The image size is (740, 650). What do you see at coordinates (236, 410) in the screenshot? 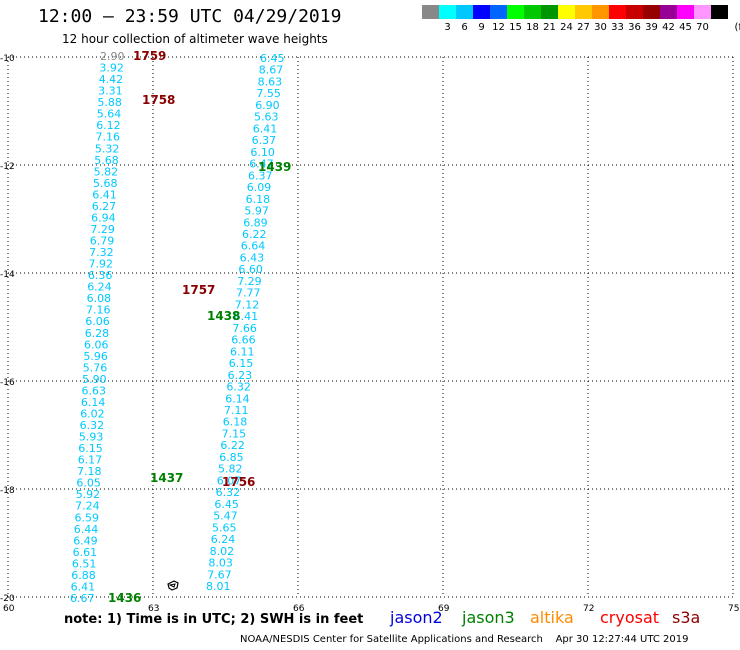
I see `swh-value: 7.11` at bounding box center [236, 410].